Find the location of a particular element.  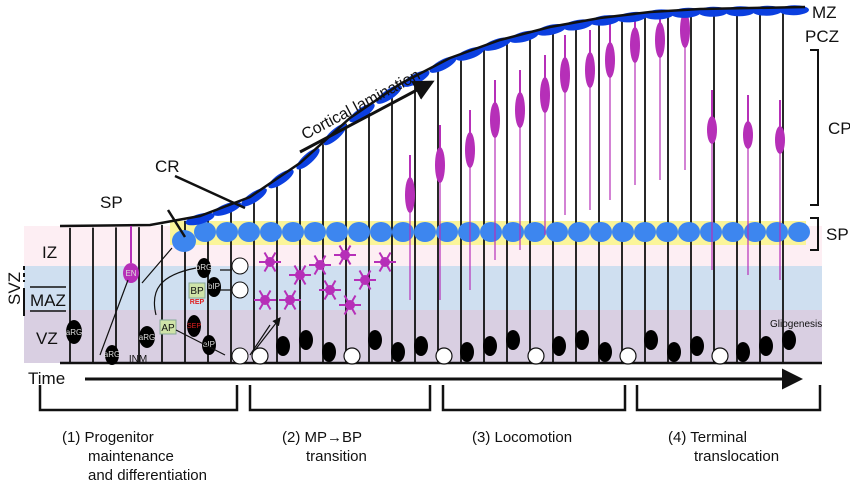

cr-label: CR is located at coordinates (167, 166).